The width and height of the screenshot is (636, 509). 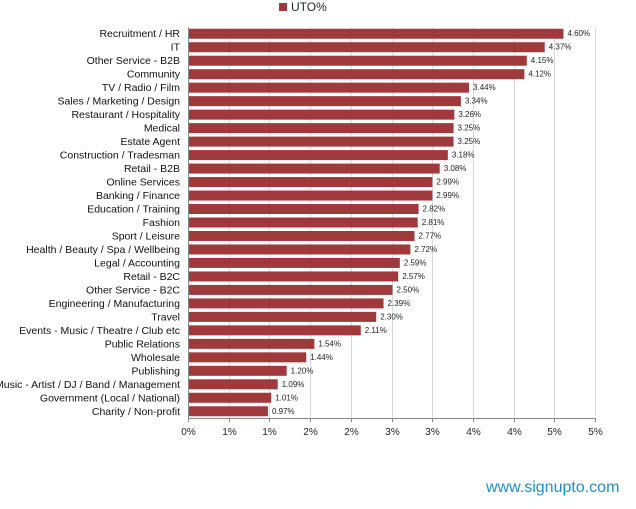 I want to click on data-label: 2.57%, so click(x=413, y=276).